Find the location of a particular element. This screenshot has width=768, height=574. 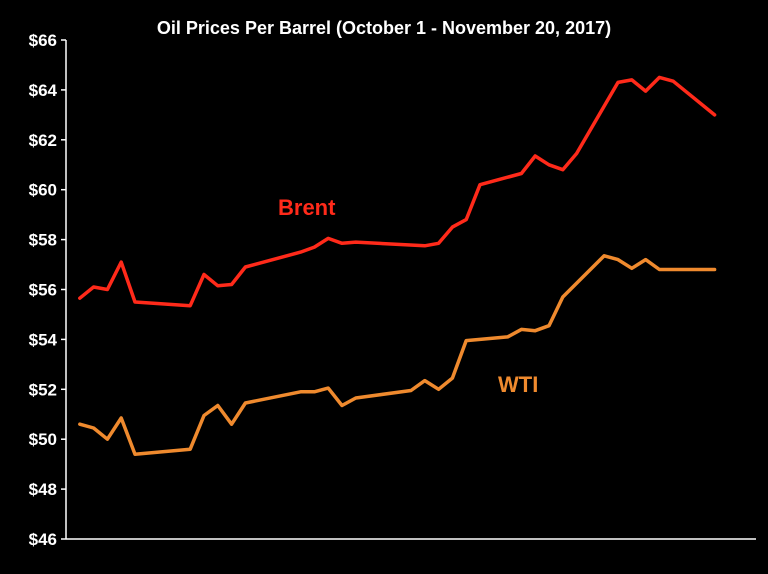

y-tick-label: $64 is located at coordinates (43, 90).